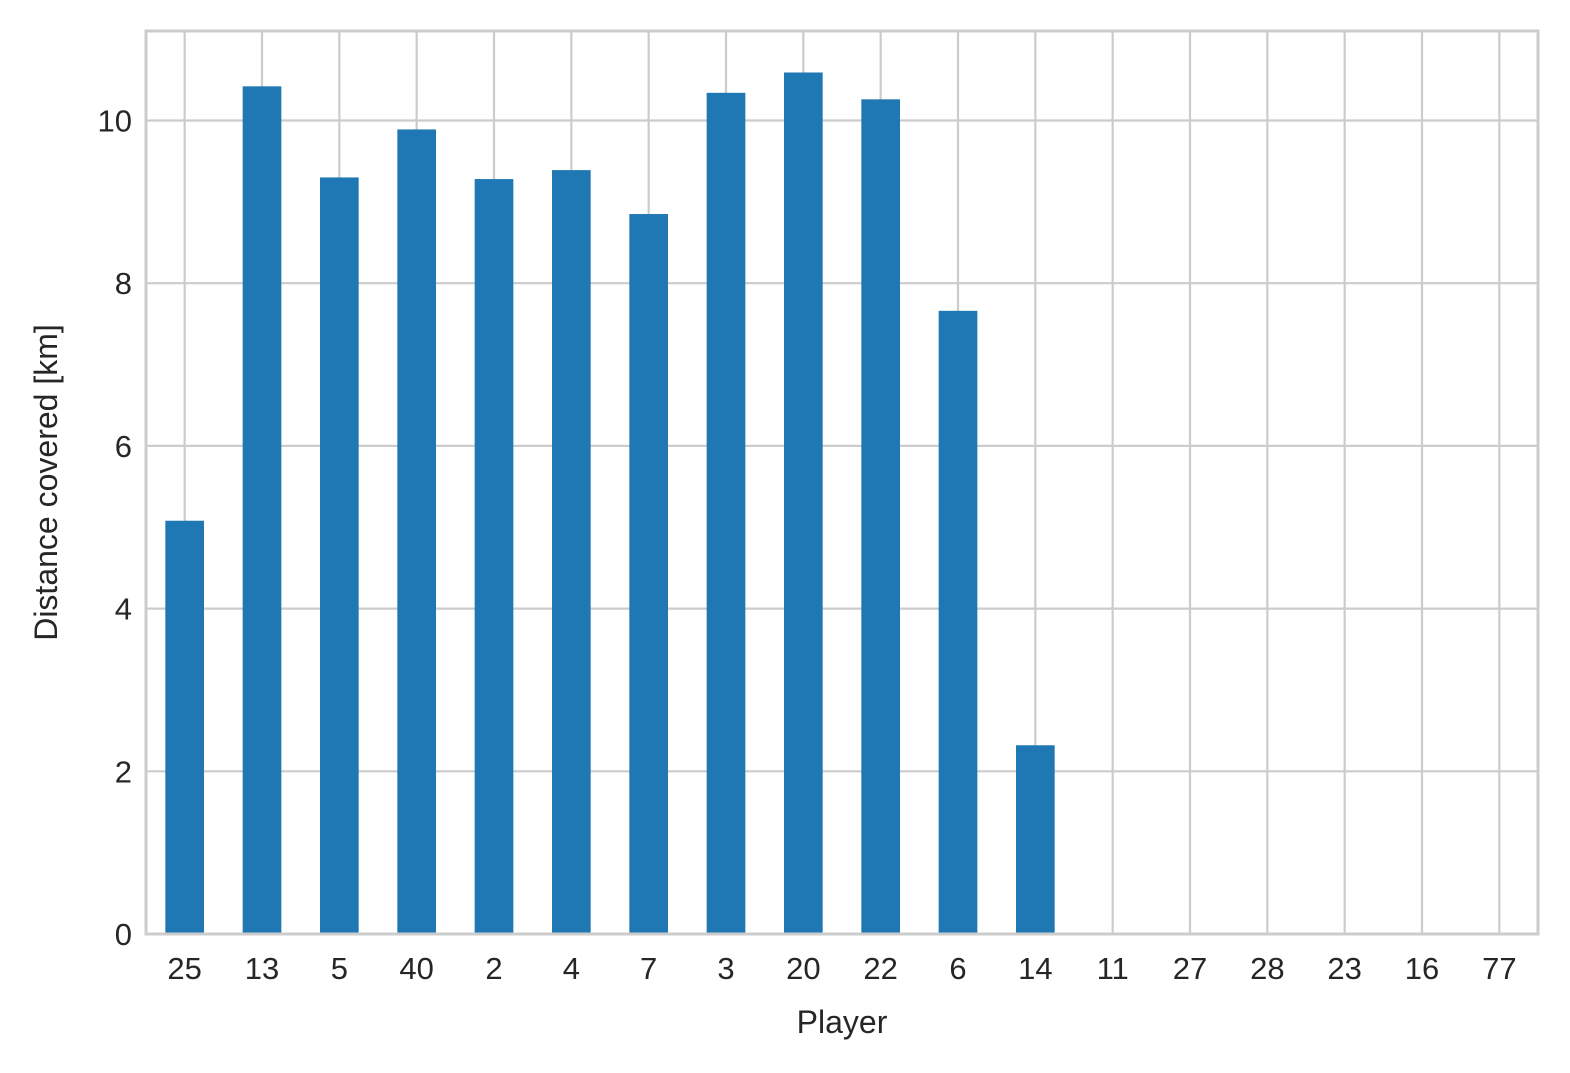  What do you see at coordinates (1113, 968) in the screenshot?
I see `x-tick-label: 11` at bounding box center [1113, 968].